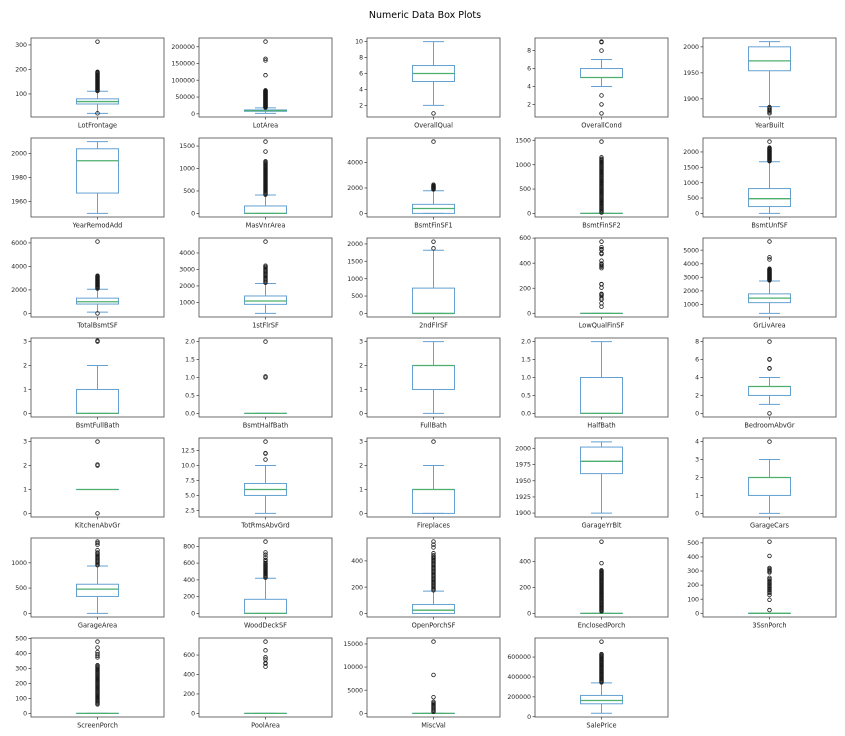 The height and width of the screenshot is (736, 845). Describe the element at coordinates (187, 146) in the screenshot. I see `y-tick-label: 1500` at that location.